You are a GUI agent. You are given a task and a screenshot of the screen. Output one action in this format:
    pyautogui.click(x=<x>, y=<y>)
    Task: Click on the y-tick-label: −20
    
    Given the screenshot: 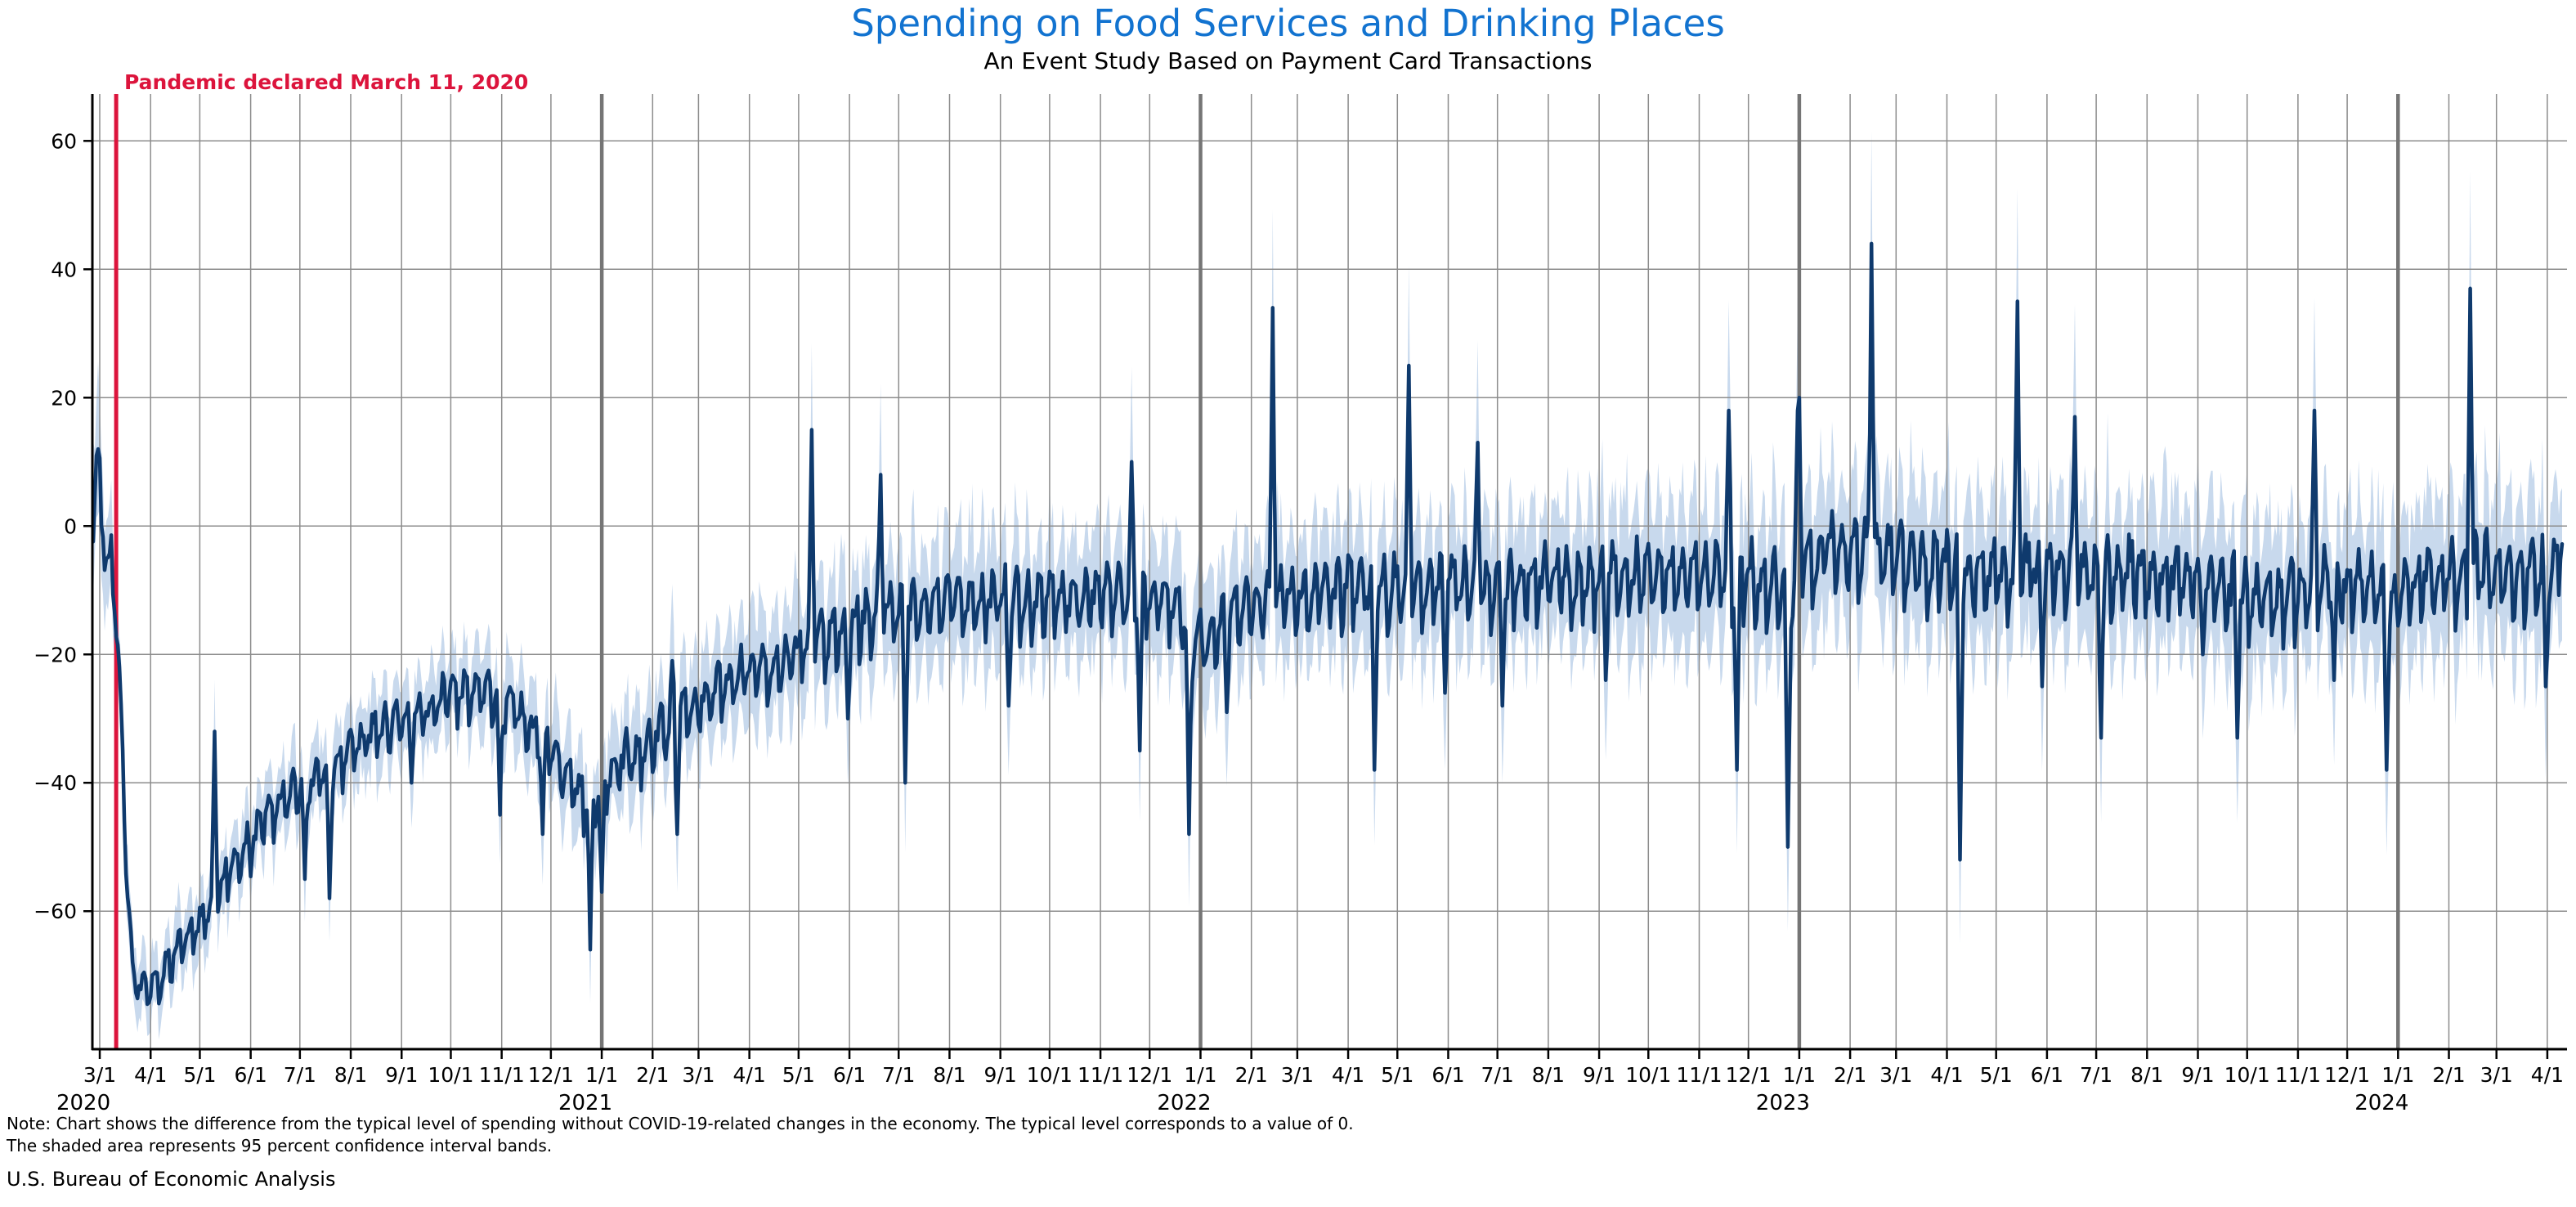 What is the action you would take?
    pyautogui.click(x=55, y=654)
    